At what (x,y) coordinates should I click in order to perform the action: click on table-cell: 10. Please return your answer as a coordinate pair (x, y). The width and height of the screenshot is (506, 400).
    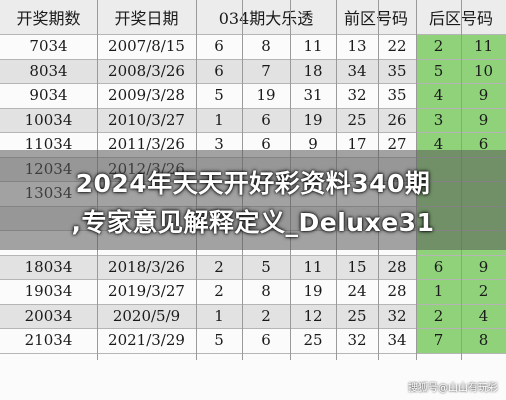
    Looking at the image, I should click on (483, 70).